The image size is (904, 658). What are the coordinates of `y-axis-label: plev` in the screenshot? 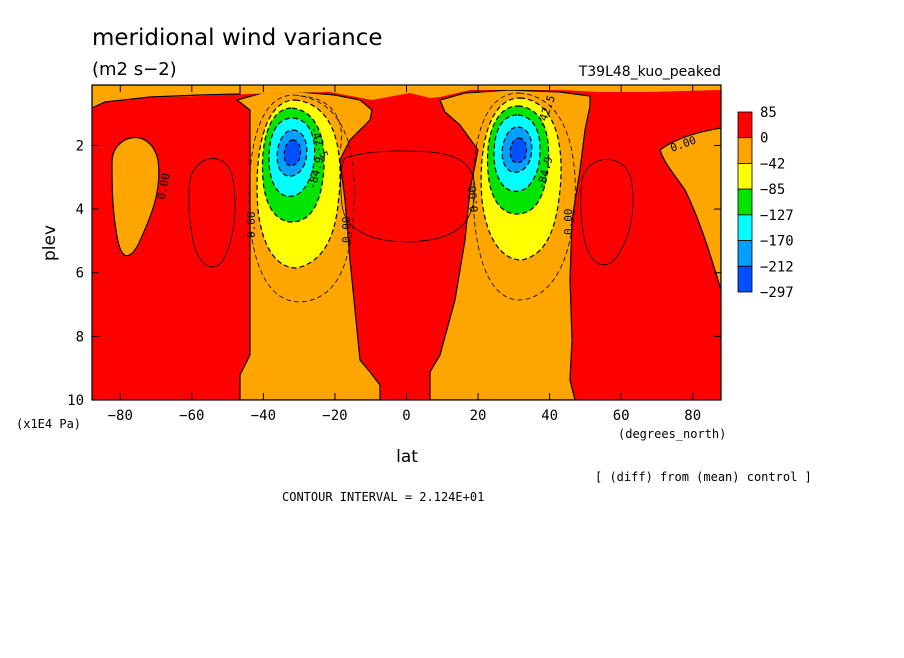 It's located at (50, 243).